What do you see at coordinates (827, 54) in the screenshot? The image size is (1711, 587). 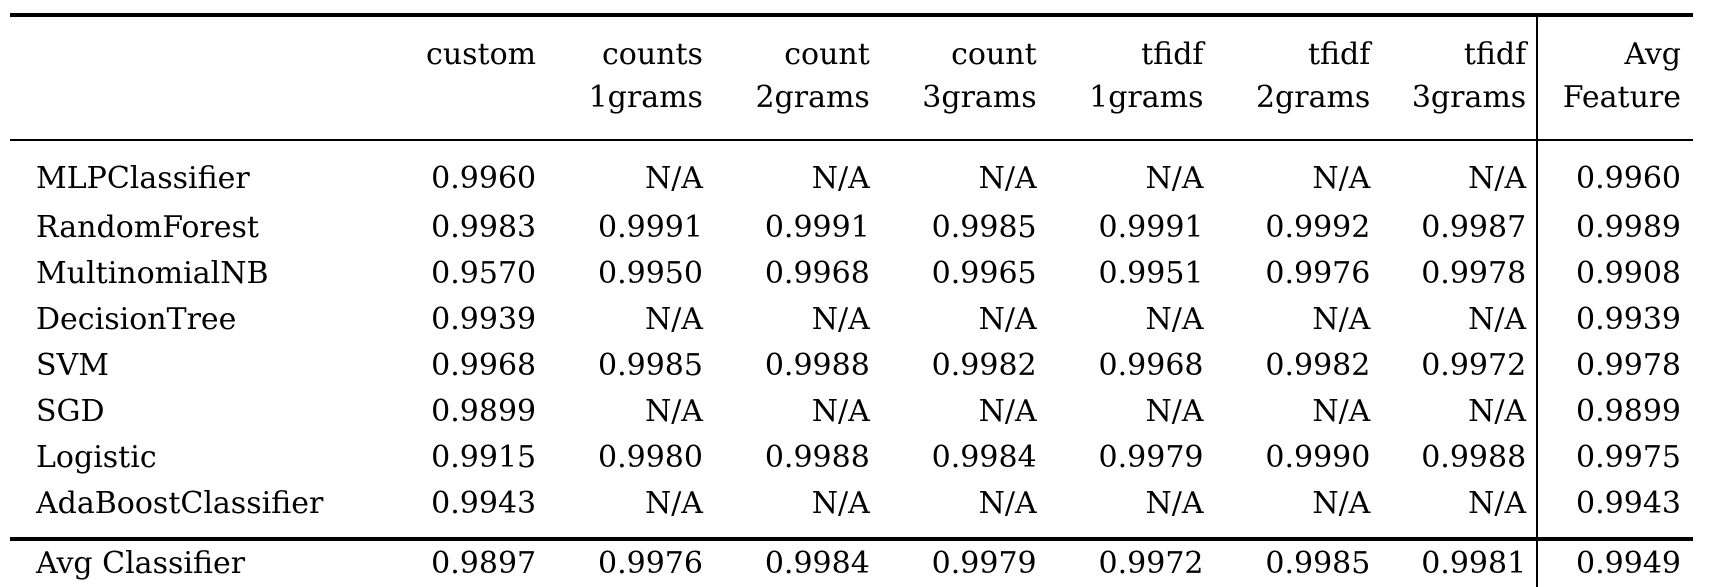 I see `col-header-line1: count` at bounding box center [827, 54].